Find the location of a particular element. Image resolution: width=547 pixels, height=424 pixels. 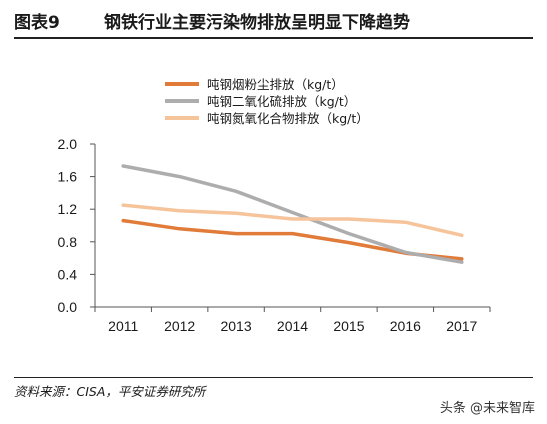

y-tick-label: 1.2 is located at coordinates (68, 209).